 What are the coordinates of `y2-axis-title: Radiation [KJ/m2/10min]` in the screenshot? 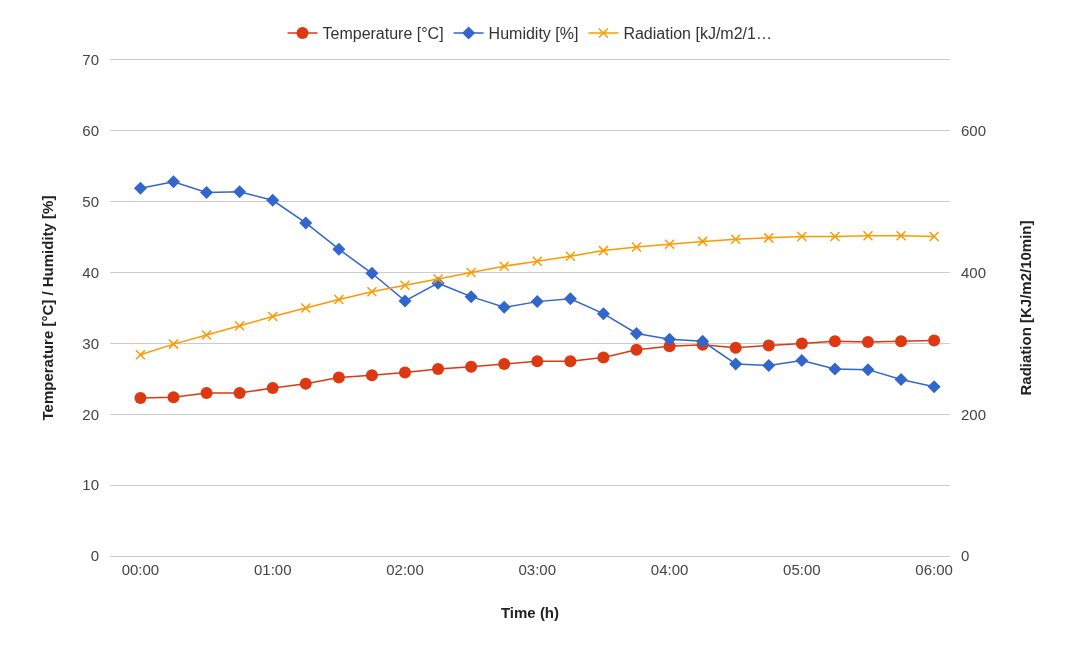 It's located at (1026, 308).